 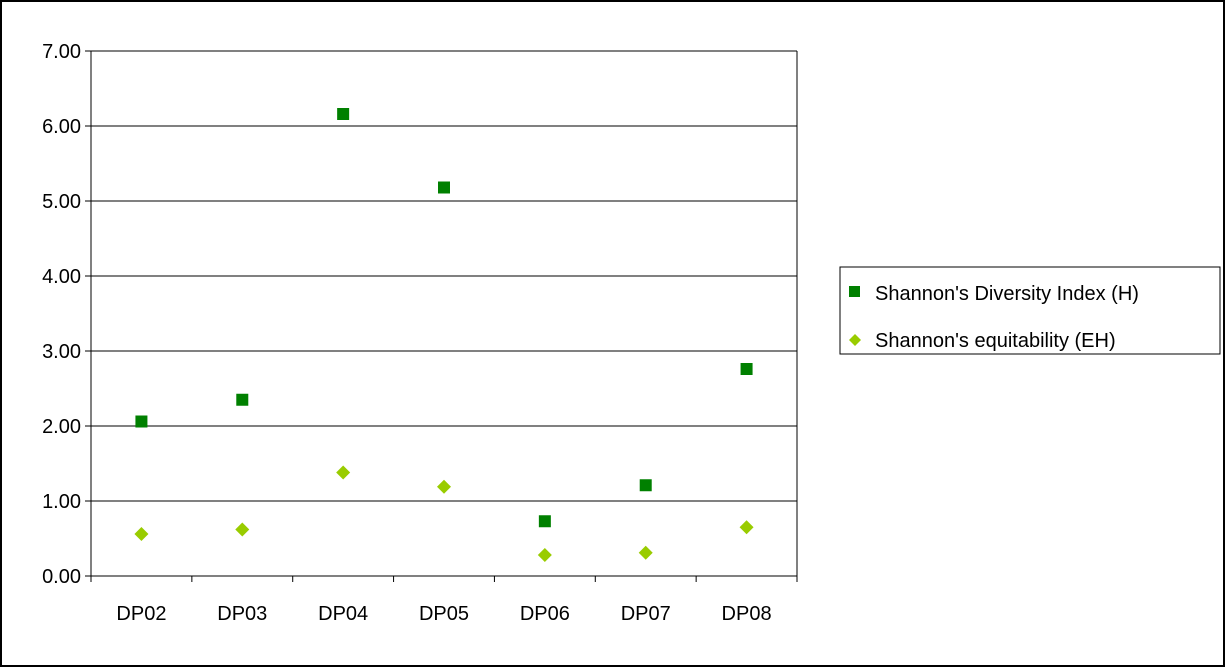 What do you see at coordinates (1007, 294) in the screenshot?
I see `legend-label-diversity: Shannon's Diversity Index (H)` at bounding box center [1007, 294].